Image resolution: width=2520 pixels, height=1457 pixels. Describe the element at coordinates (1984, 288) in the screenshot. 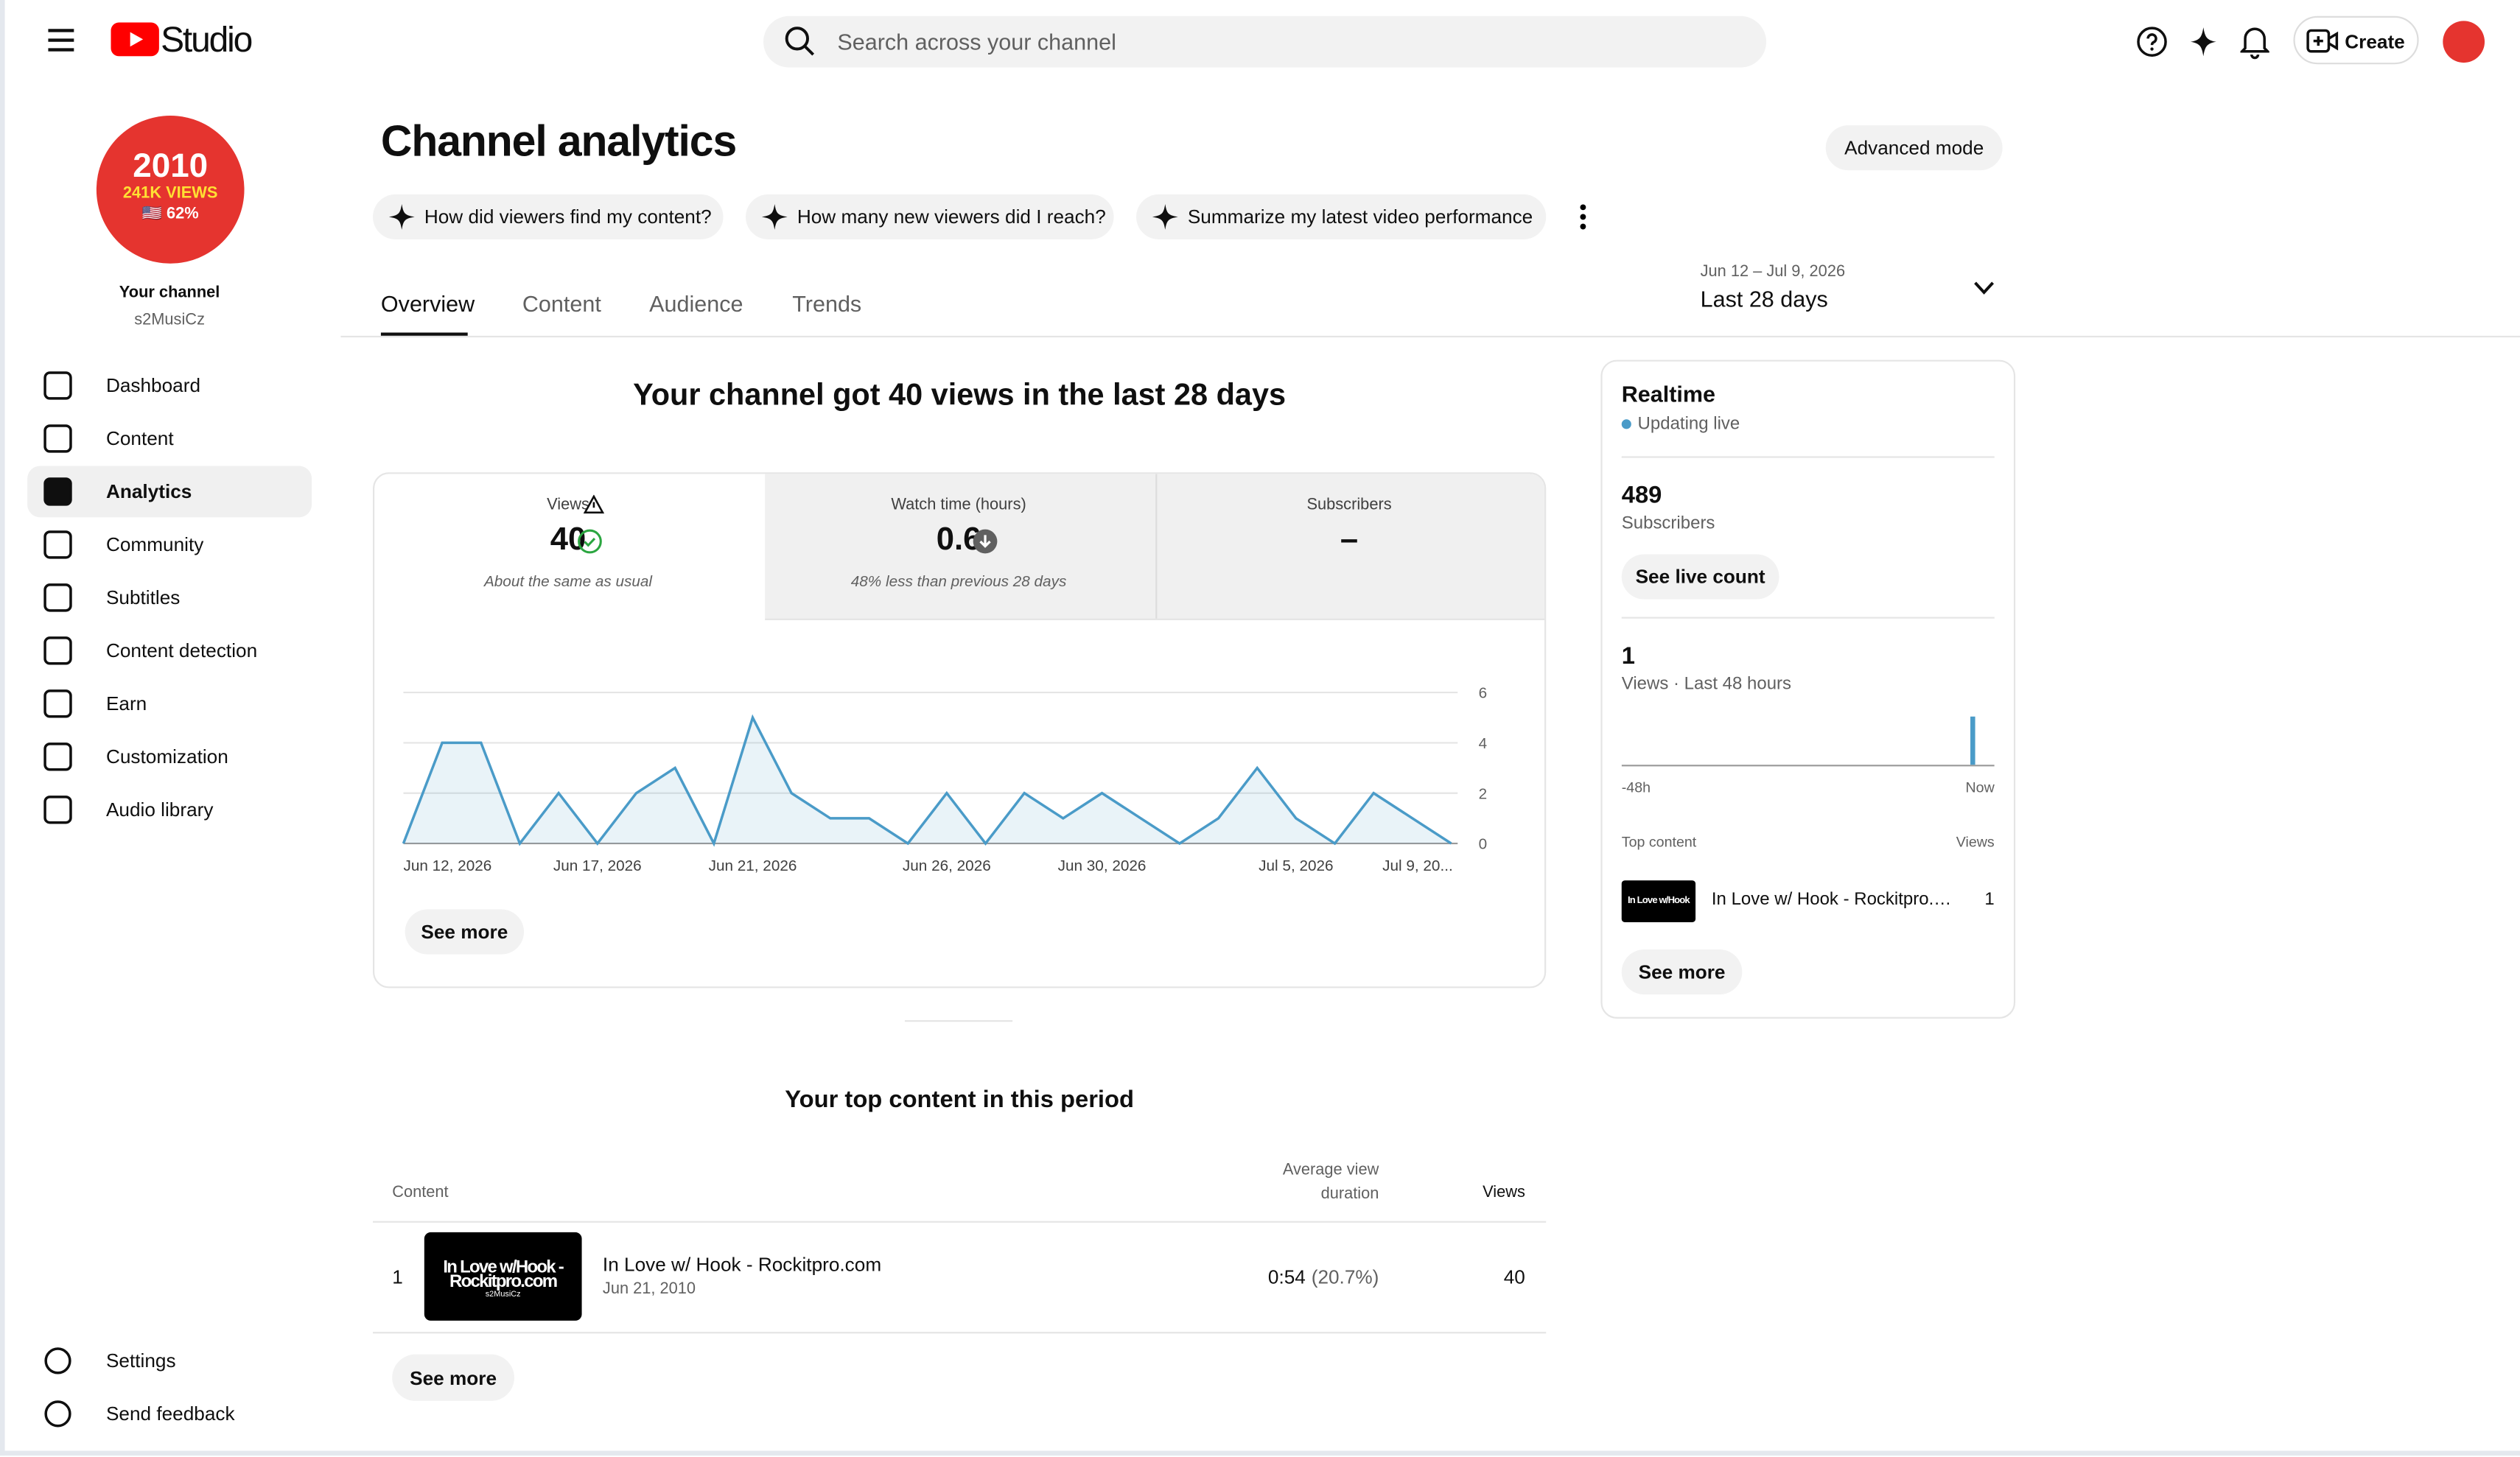

I see `chevron-icon` at that location.